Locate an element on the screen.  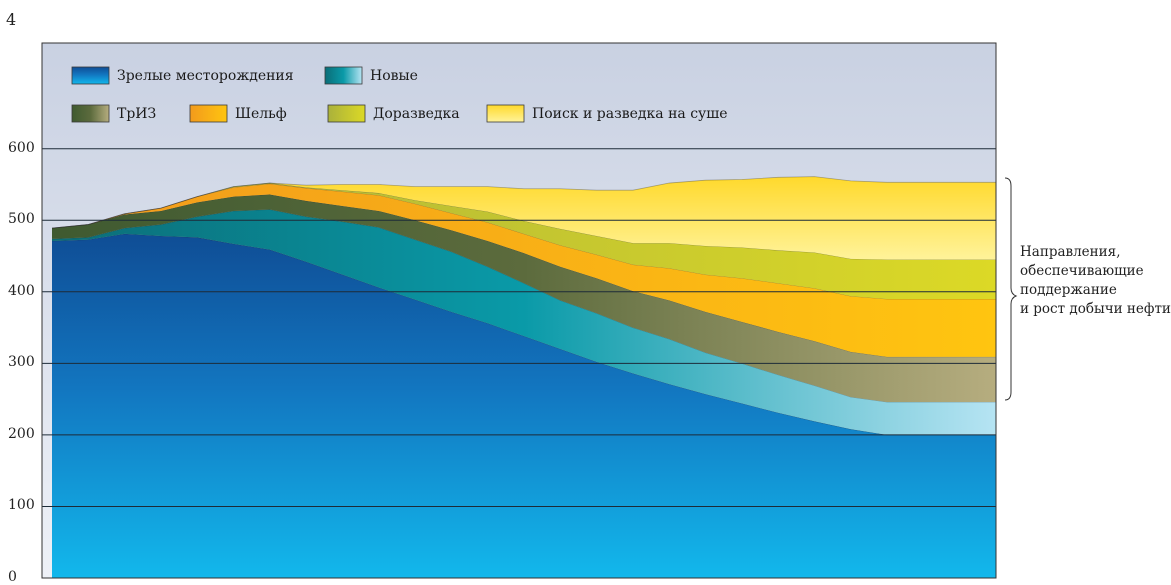
y-tick-label: 400 is located at coordinates (21, 290).